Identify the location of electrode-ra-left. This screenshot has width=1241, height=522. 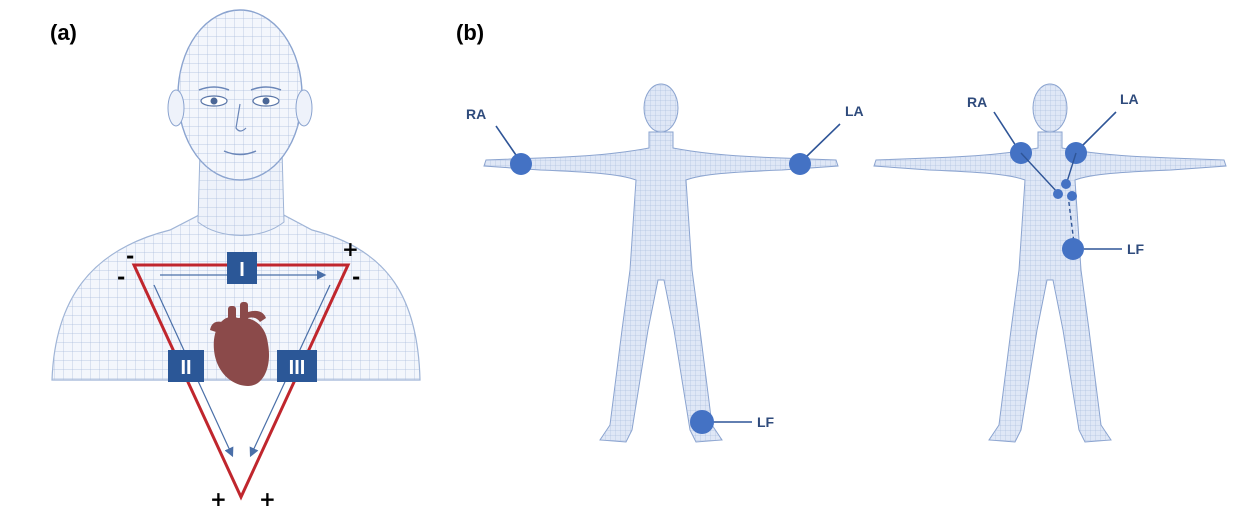
(513, 150).